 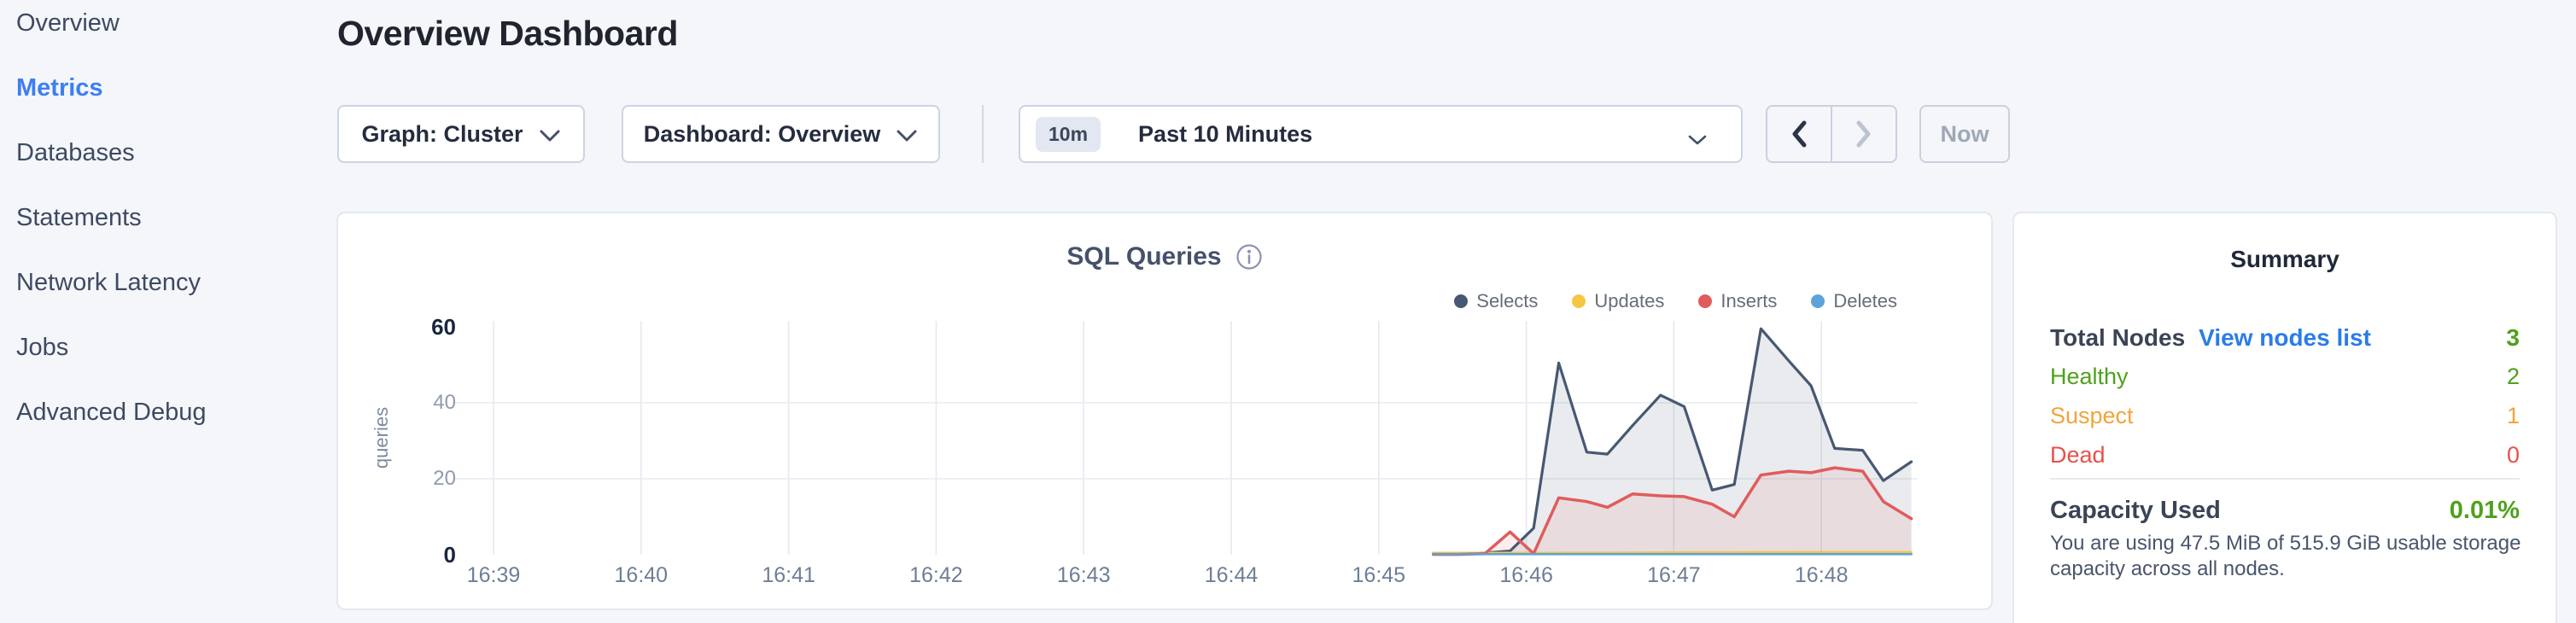 What do you see at coordinates (79, 217) in the screenshot?
I see `sidebar-item-statements: Statements` at bounding box center [79, 217].